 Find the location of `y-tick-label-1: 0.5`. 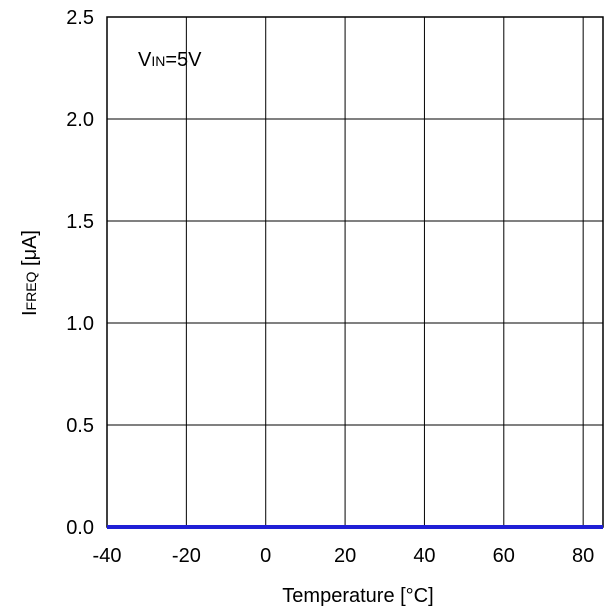

y-tick-label-1: 0.5 is located at coordinates (80, 426).